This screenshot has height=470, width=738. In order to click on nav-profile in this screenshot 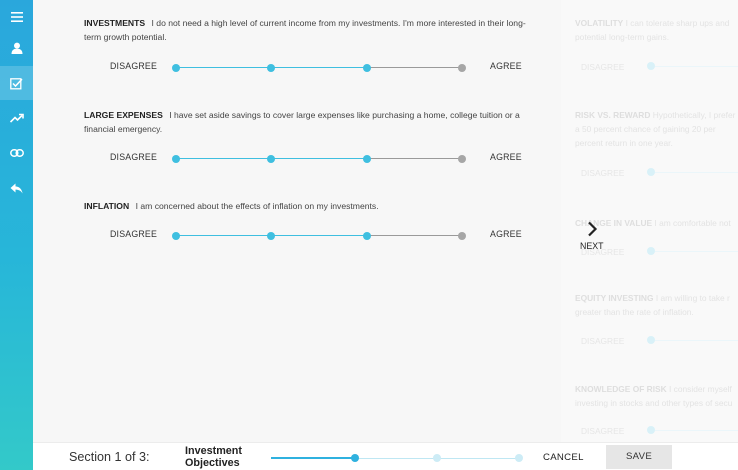, I will do `click(16, 48)`.